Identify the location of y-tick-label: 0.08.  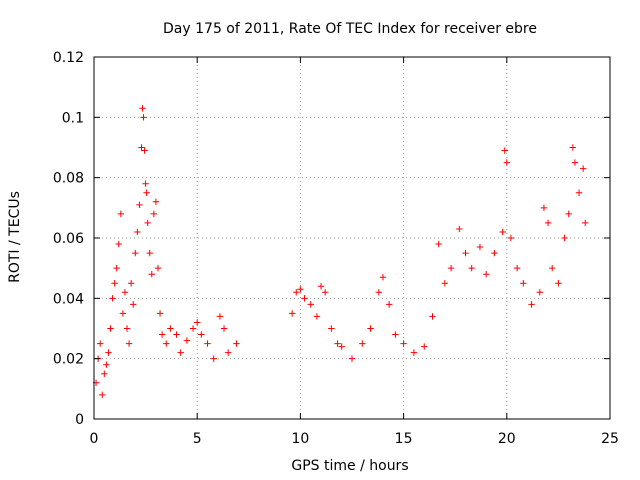
(68, 179).